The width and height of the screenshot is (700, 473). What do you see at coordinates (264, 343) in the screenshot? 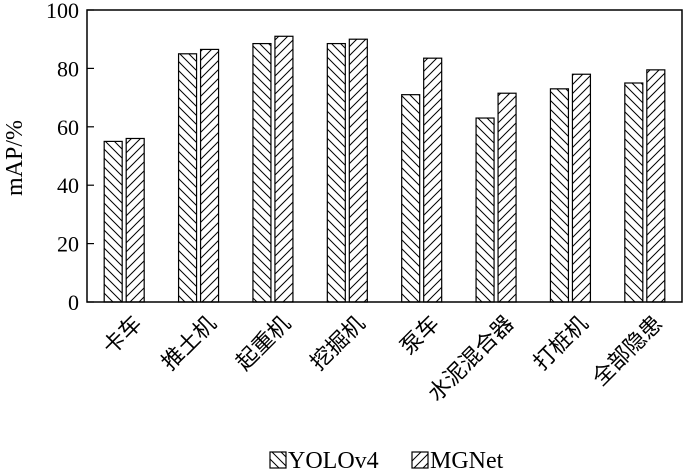
I see `x-tick-label: 起重机` at bounding box center [264, 343].